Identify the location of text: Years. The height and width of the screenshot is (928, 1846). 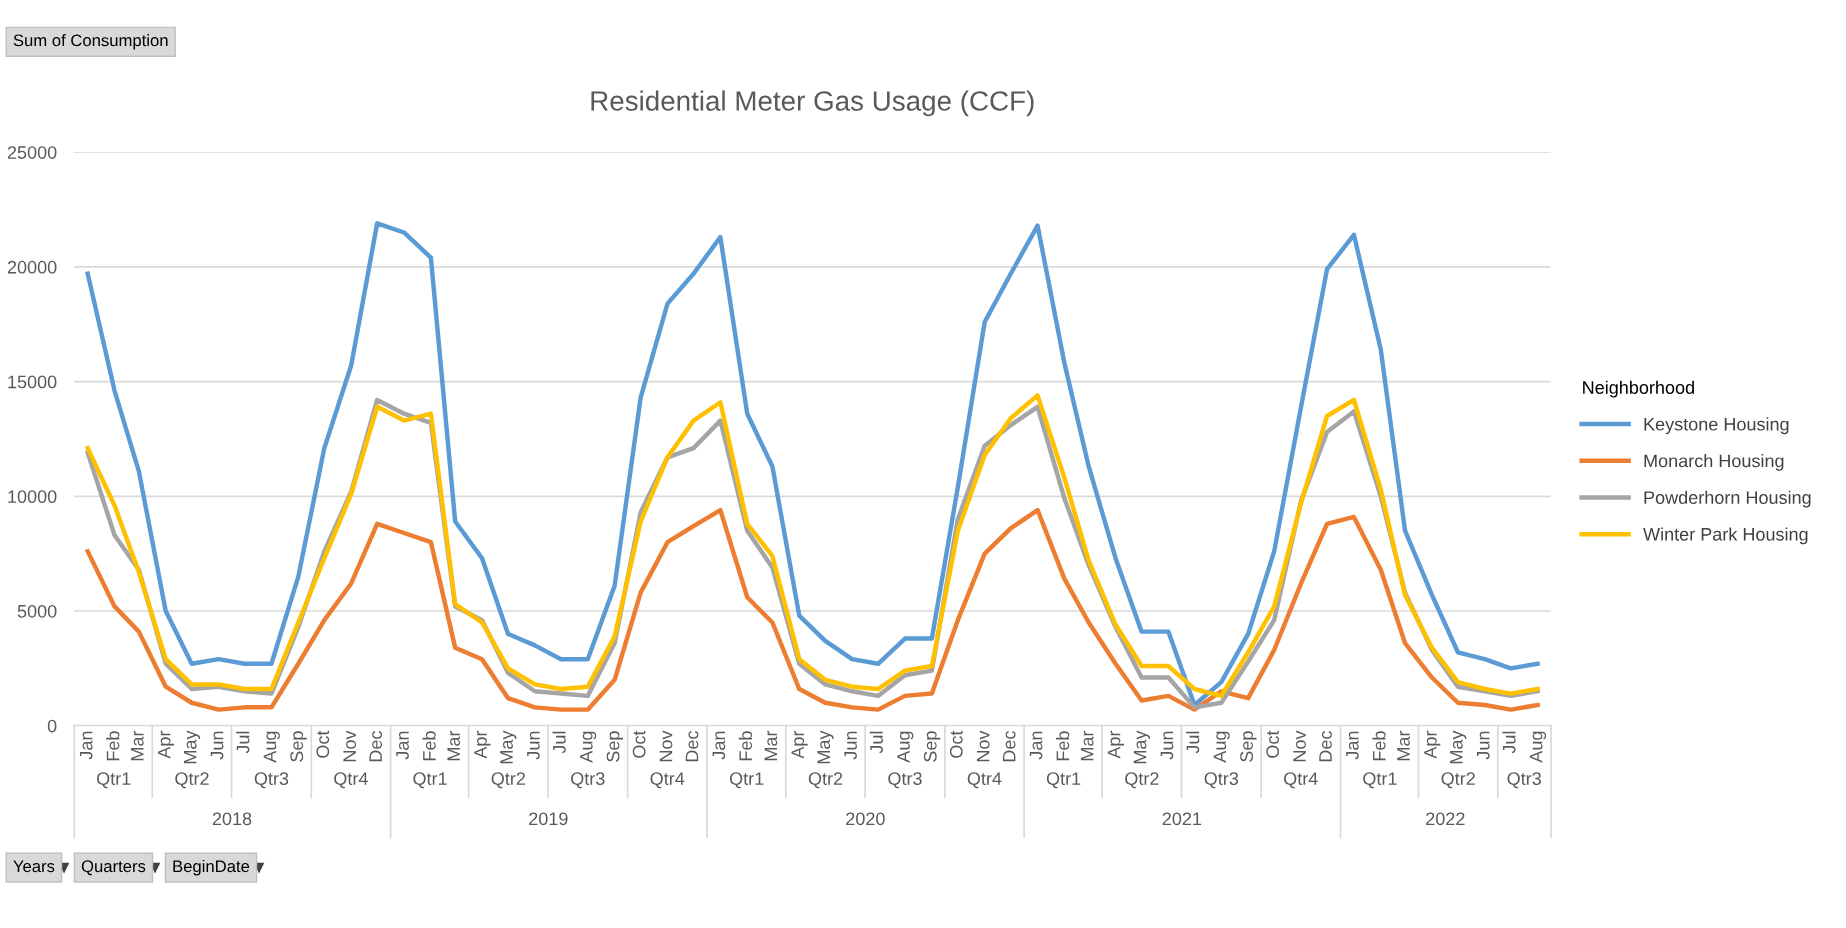
(34, 866).